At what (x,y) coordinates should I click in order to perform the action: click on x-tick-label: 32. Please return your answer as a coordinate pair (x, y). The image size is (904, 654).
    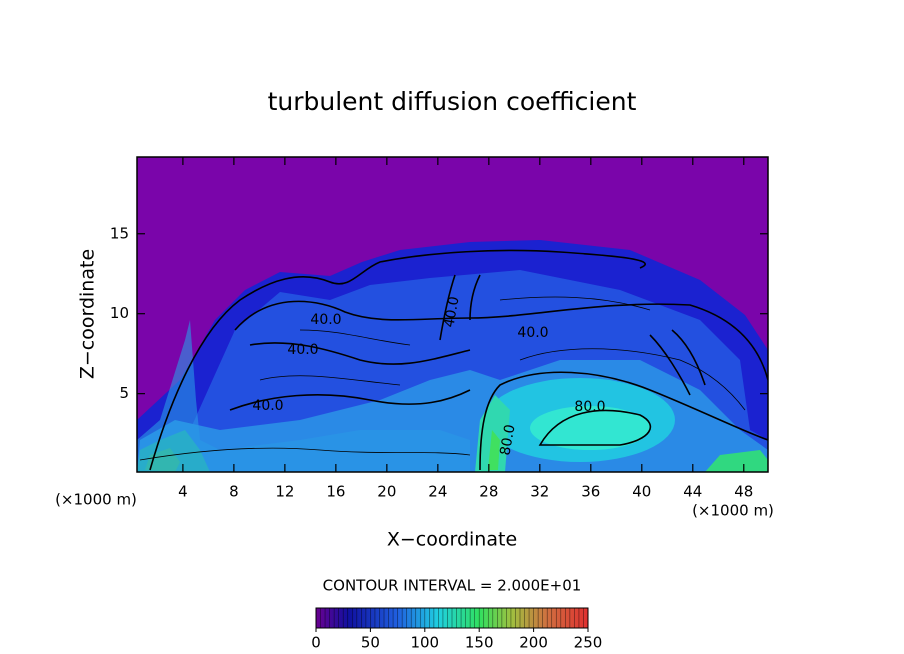
    Looking at the image, I should click on (539, 492).